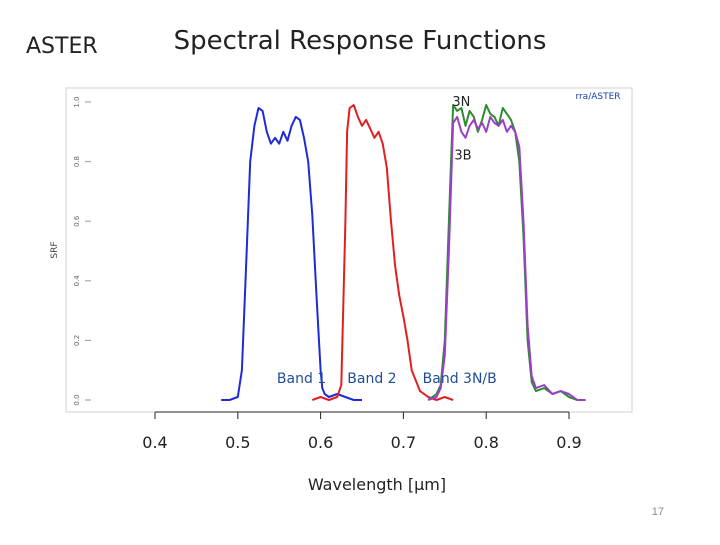  I want to click on annotation-label: Band 3N/B, so click(460, 379).